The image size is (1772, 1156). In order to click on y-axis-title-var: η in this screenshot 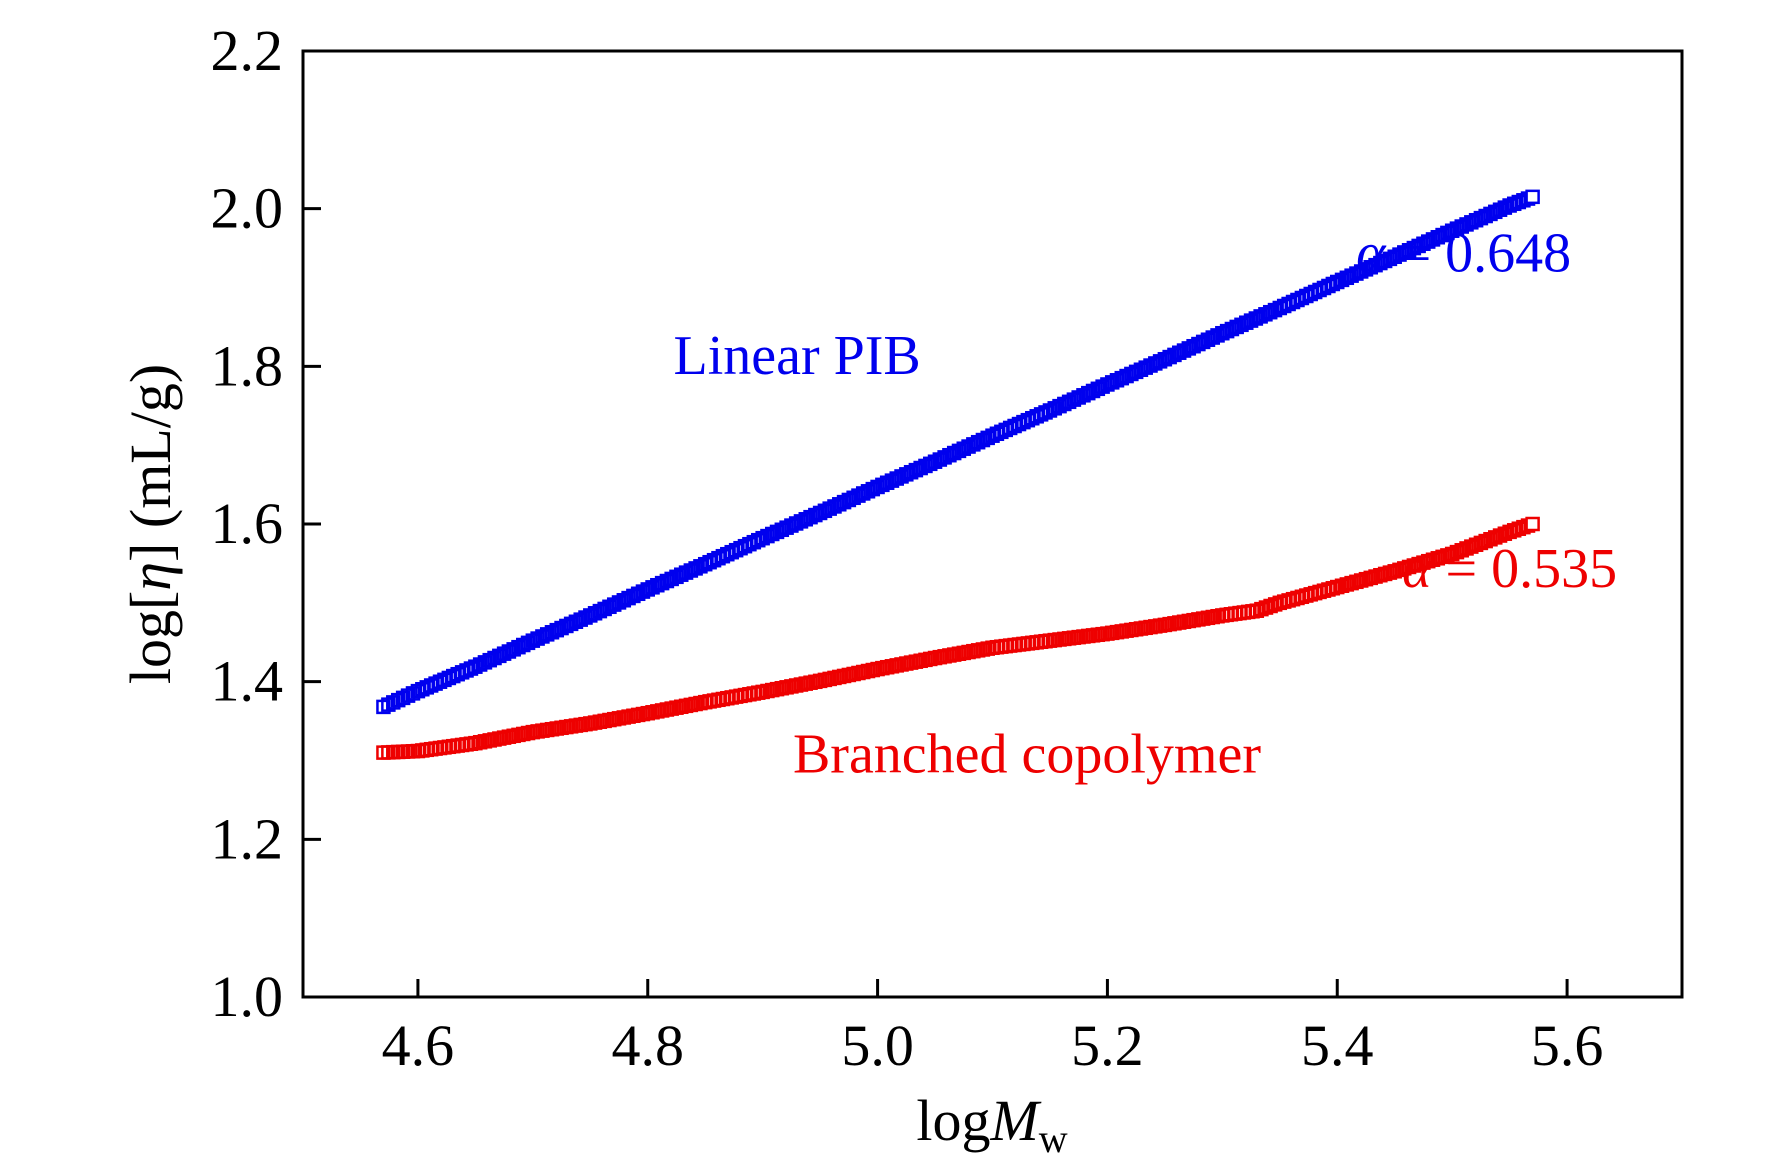, I will do `click(150, 576)`.